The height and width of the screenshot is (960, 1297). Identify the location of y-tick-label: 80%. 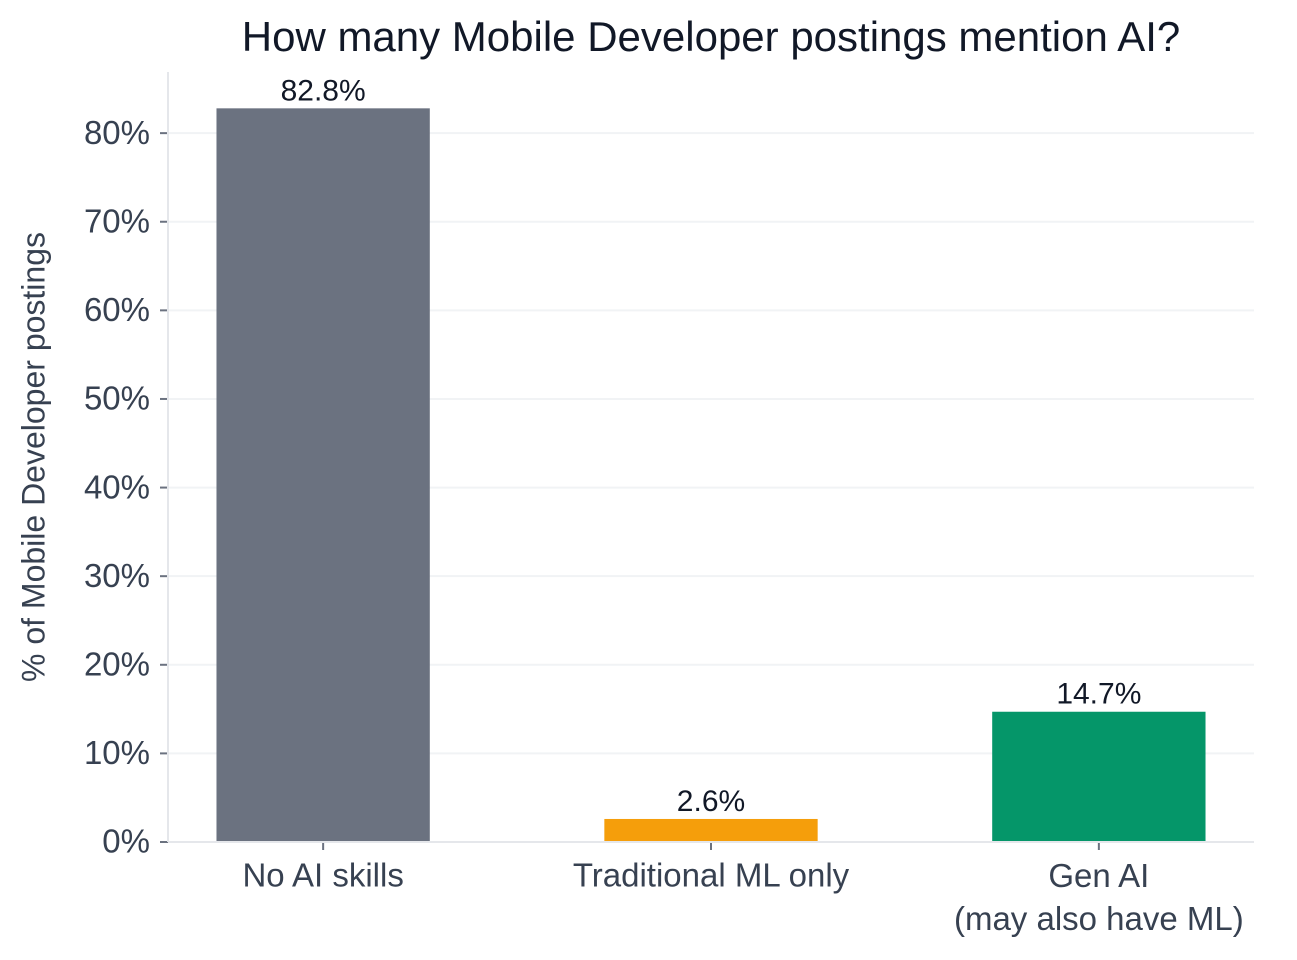
(117, 132).